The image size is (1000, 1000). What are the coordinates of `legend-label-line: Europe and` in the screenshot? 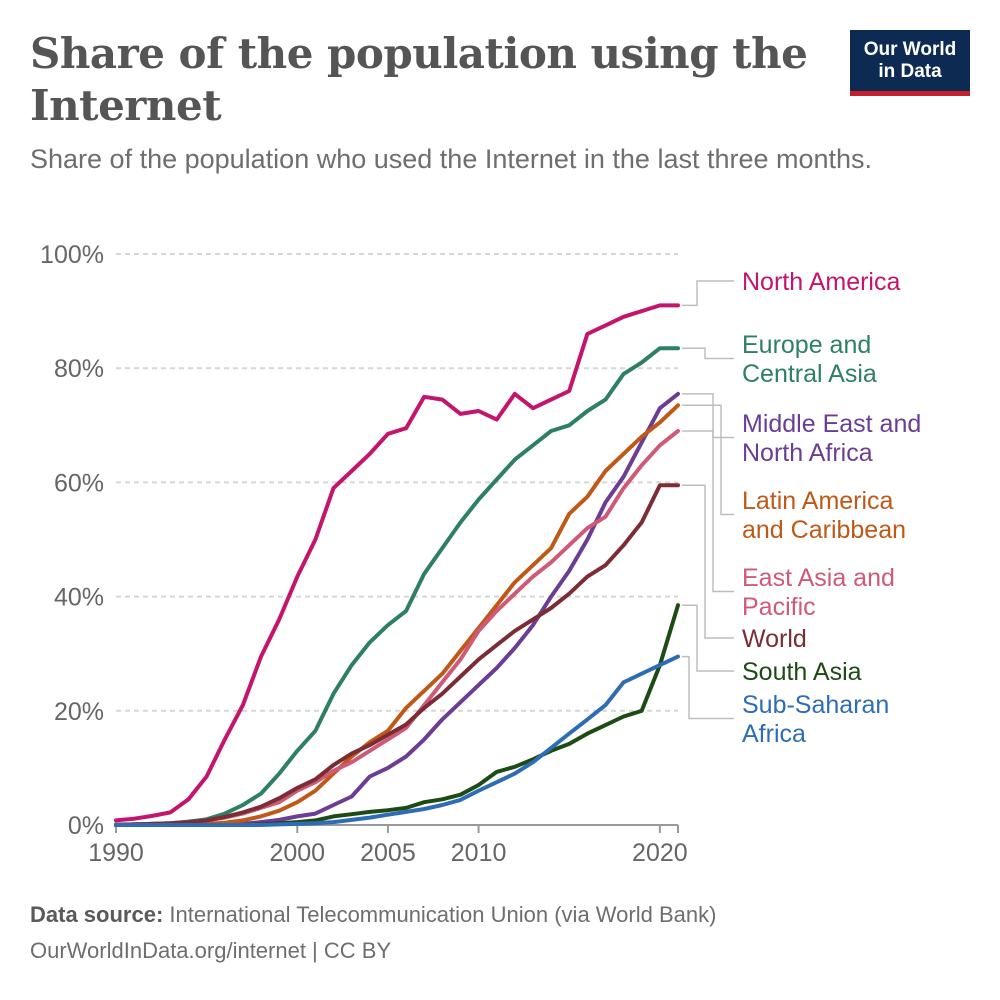 It's located at (806, 345).